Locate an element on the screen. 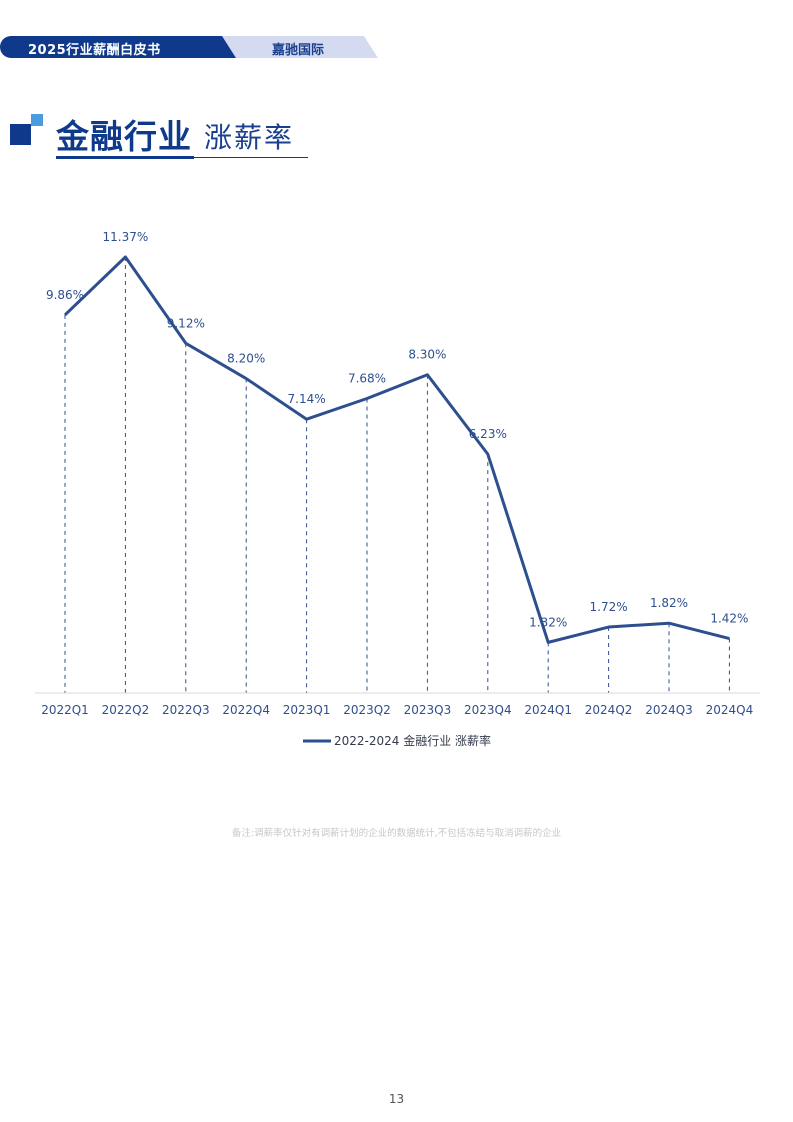 The height and width of the screenshot is (1122, 793). data-label-2023Q2: 7.68% is located at coordinates (367, 378).